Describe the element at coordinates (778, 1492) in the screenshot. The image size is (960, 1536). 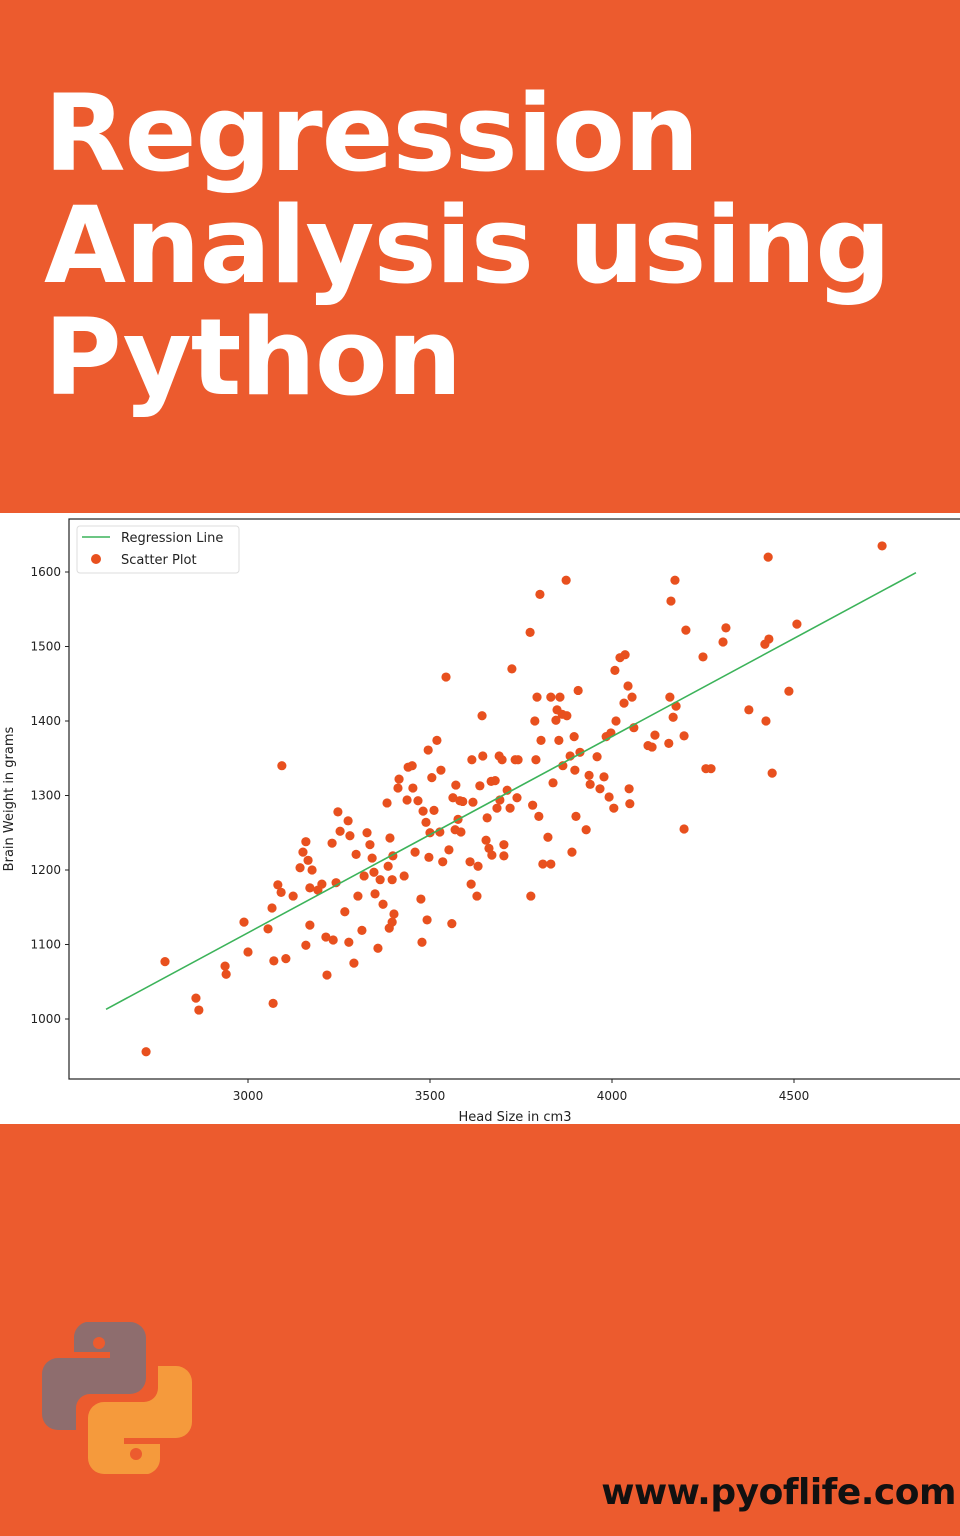
I see `website-url: www.pyoflife.com` at that location.